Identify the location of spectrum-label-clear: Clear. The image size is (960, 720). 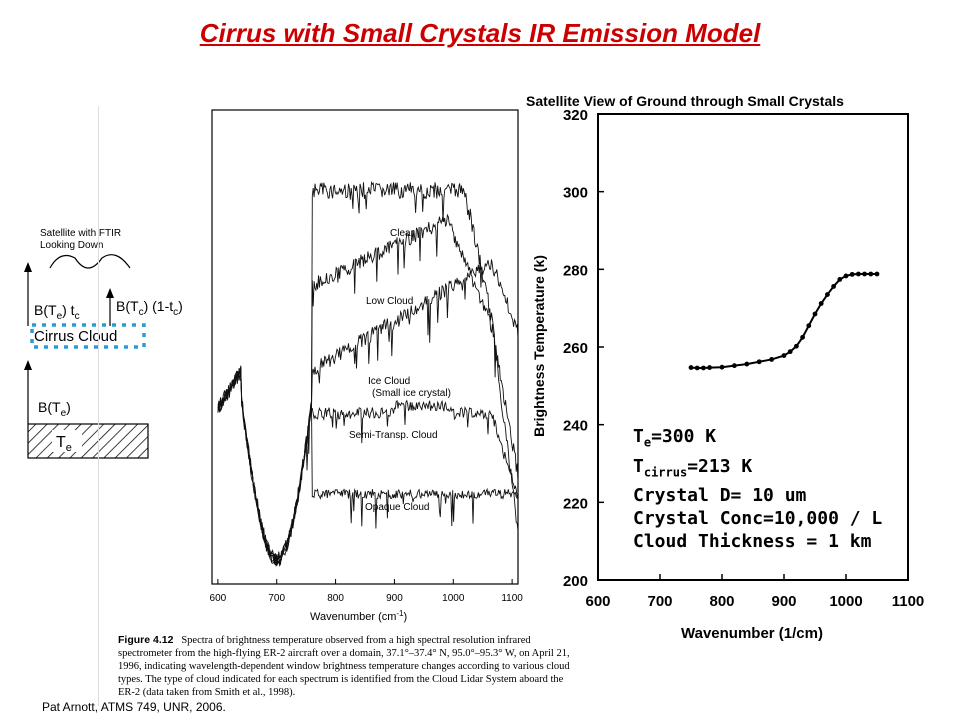
(402, 233).